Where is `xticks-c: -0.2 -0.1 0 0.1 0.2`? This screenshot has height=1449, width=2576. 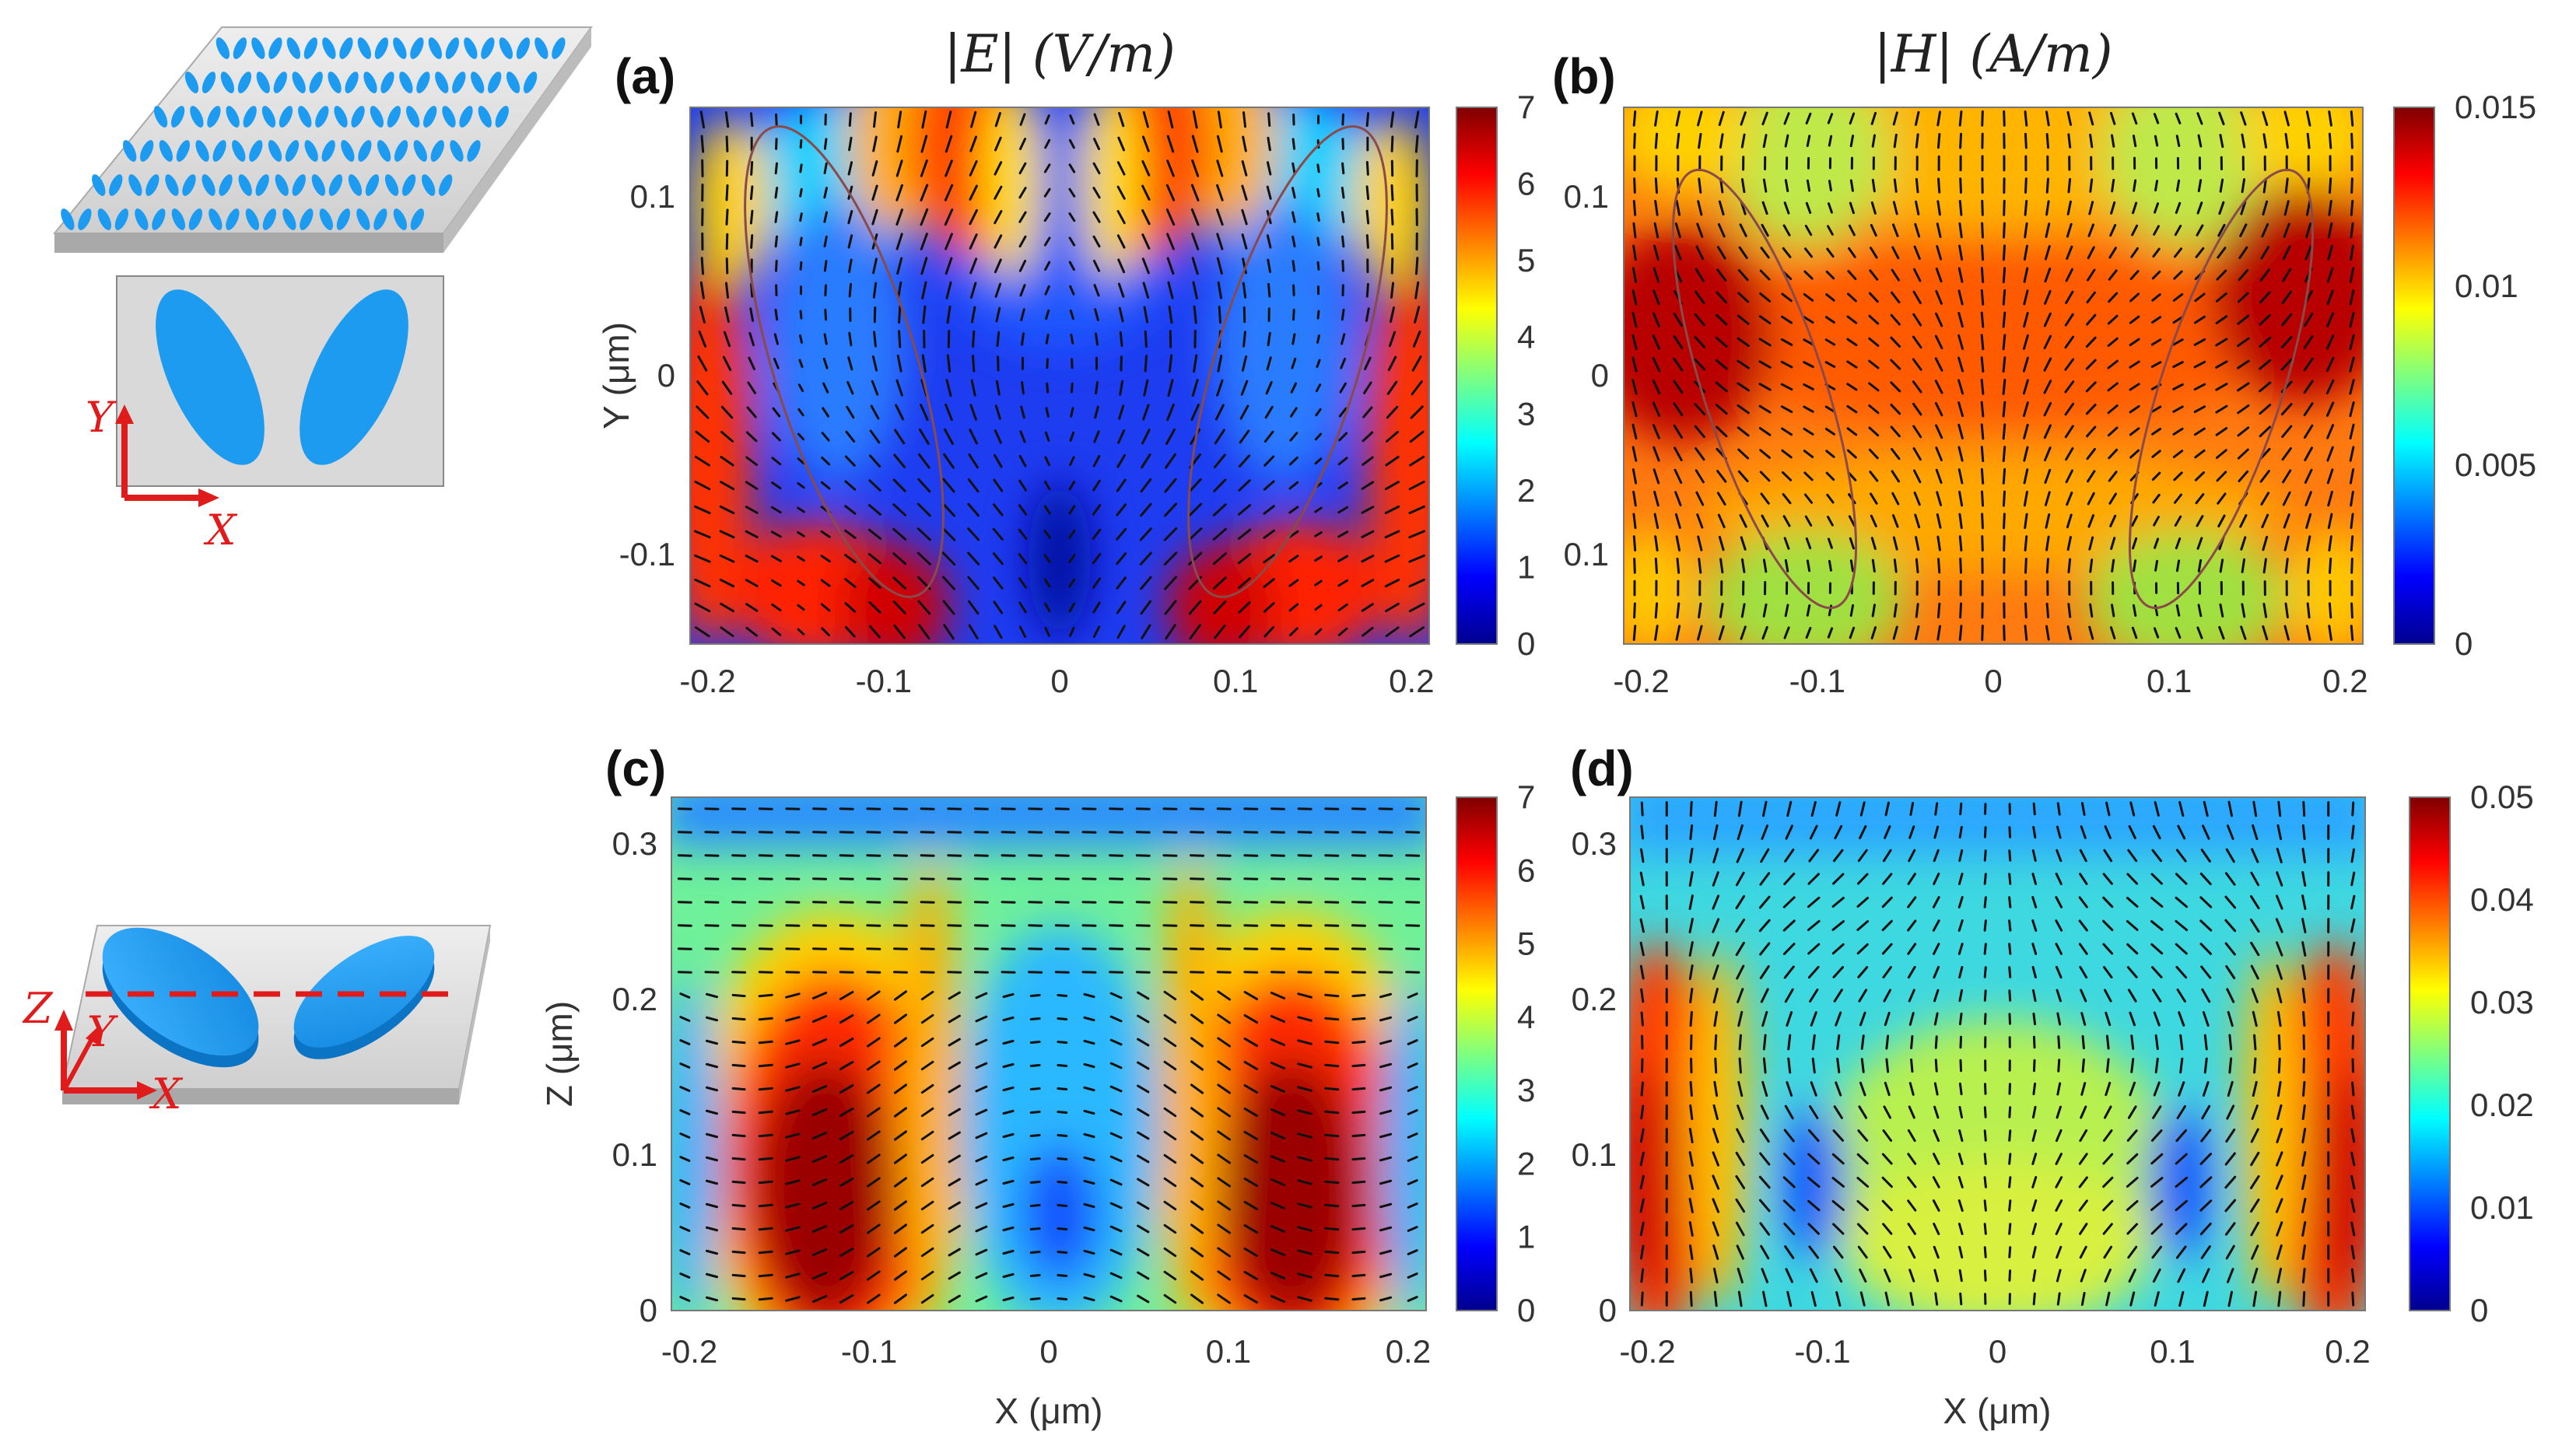 xticks-c: -0.2 -0.1 0 0.1 0.2 is located at coordinates (1046, 1352).